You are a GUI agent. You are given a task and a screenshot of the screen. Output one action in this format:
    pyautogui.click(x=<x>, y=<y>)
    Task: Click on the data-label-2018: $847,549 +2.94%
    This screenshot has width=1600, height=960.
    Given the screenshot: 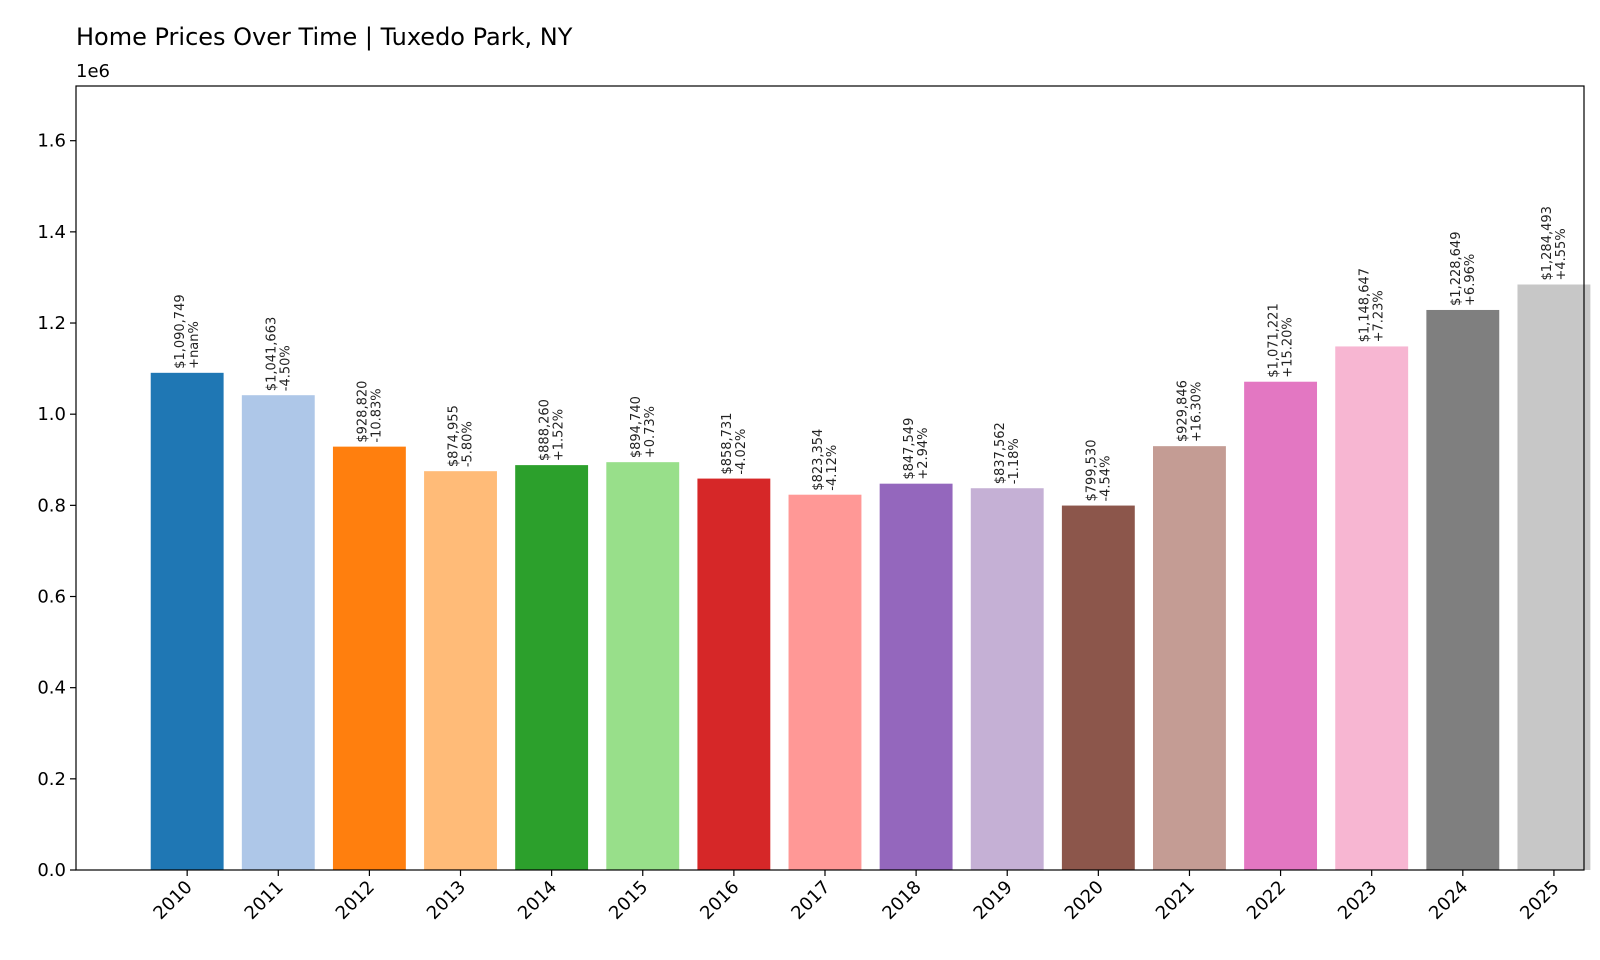 What is the action you would take?
    pyautogui.click(x=916, y=449)
    